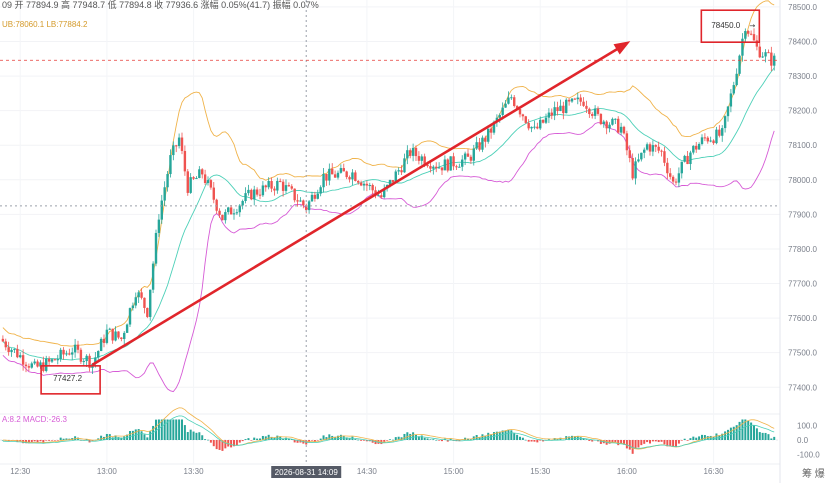 The width and height of the screenshot is (830, 483). What do you see at coordinates (388, 428) in the screenshot?
I see `macd-signal-line` at bounding box center [388, 428].